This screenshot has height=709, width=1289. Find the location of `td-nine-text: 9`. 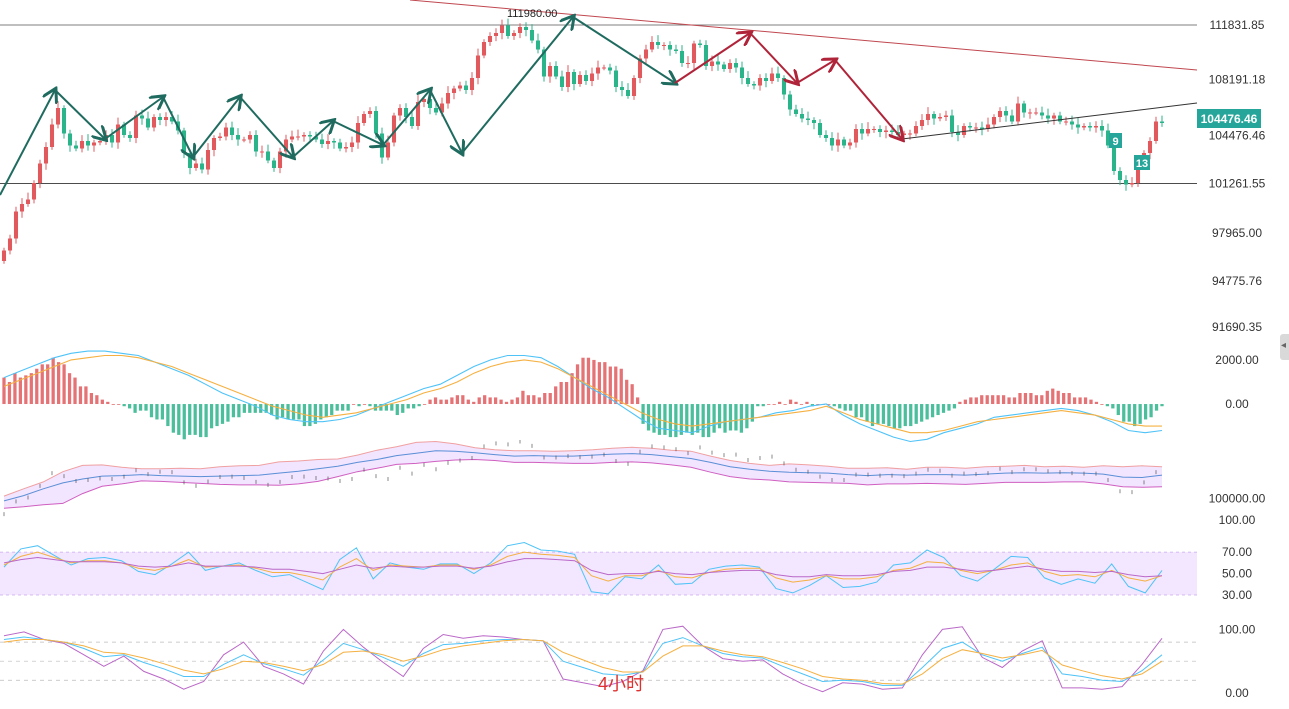

td-nine-text: 9 is located at coordinates (1115, 142).